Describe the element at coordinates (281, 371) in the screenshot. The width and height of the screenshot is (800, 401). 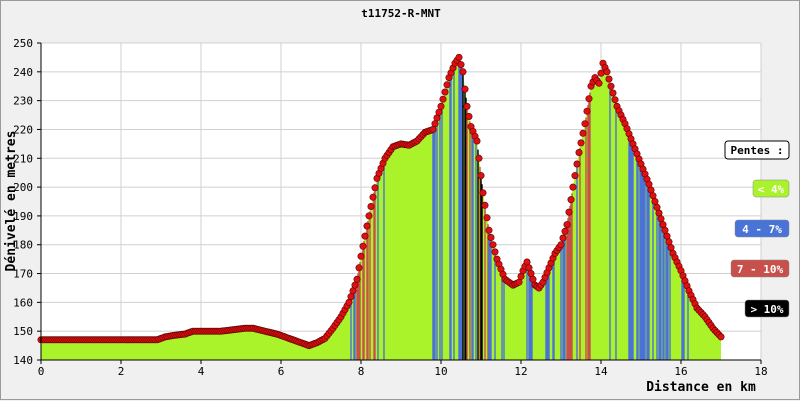
I see `x-tick-label: 6` at that location.